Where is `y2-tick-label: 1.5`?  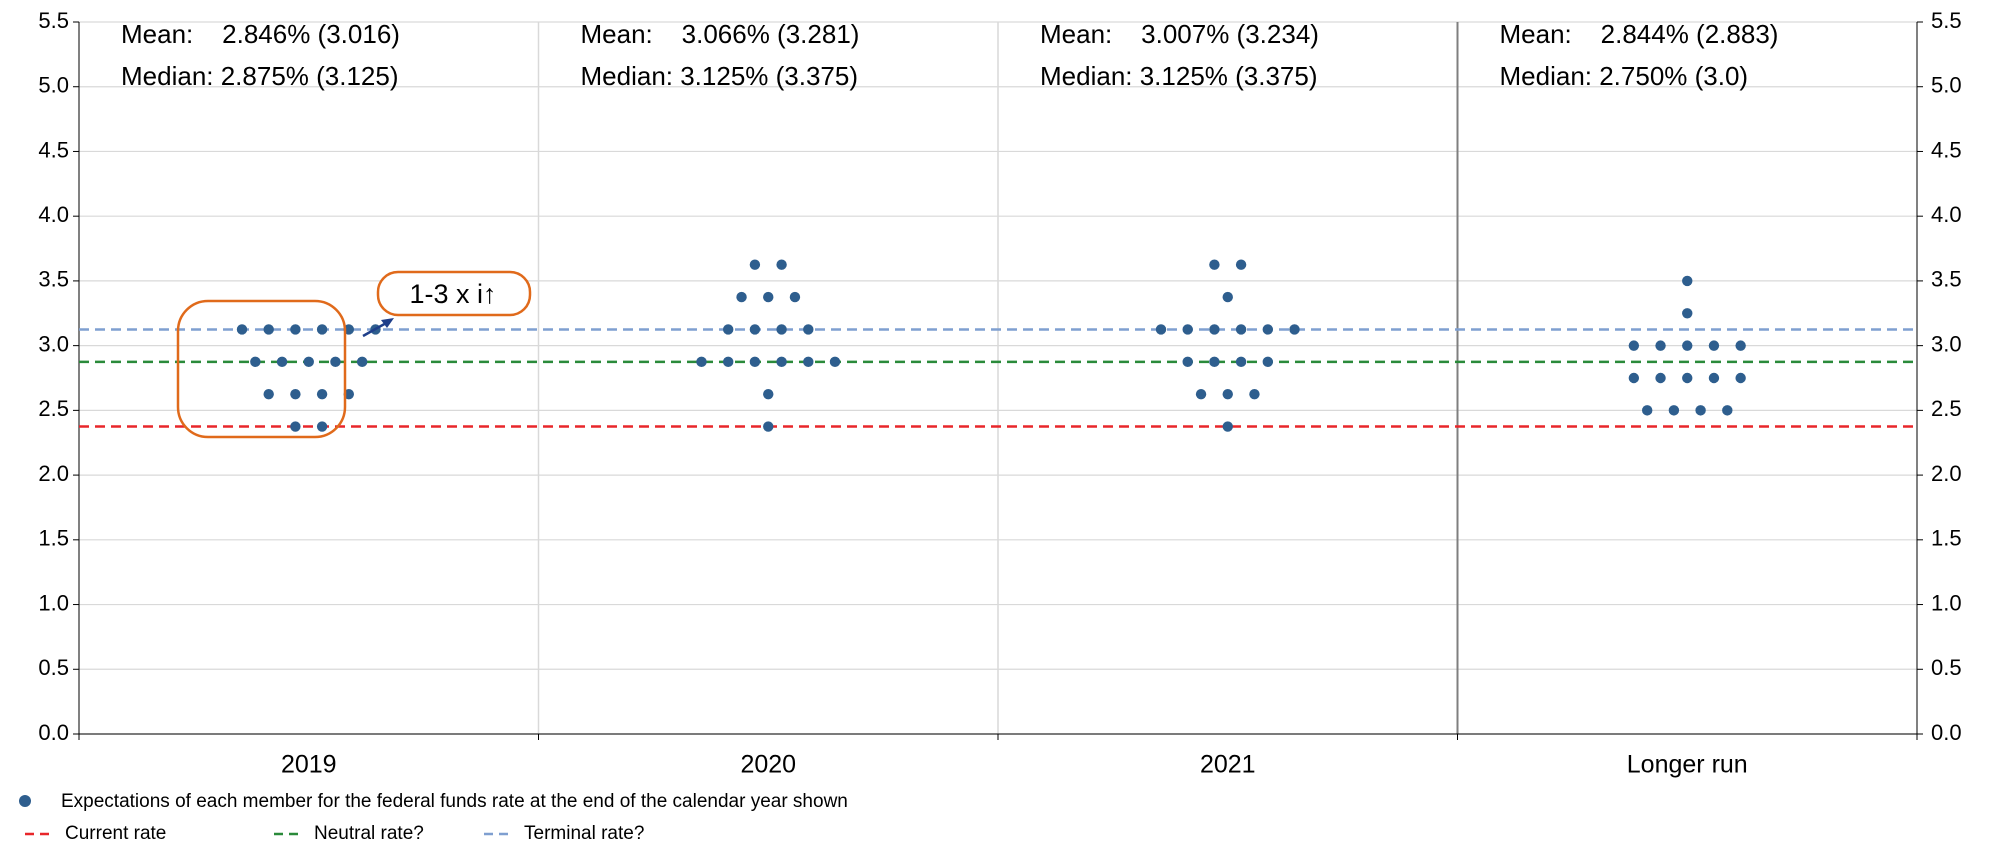 y2-tick-label: 1.5 is located at coordinates (1946, 538).